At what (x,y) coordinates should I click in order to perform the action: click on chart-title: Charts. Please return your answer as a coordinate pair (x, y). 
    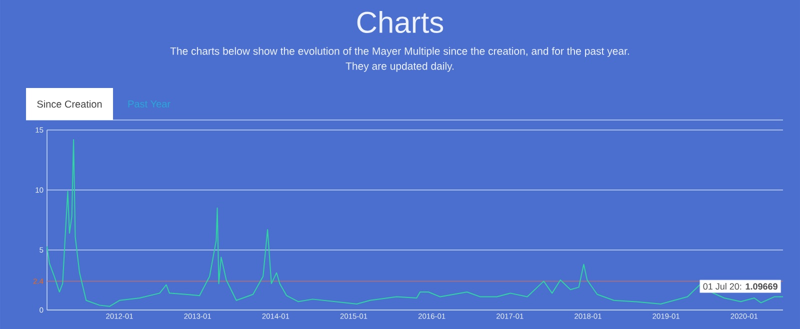
    Looking at the image, I should click on (400, 22).